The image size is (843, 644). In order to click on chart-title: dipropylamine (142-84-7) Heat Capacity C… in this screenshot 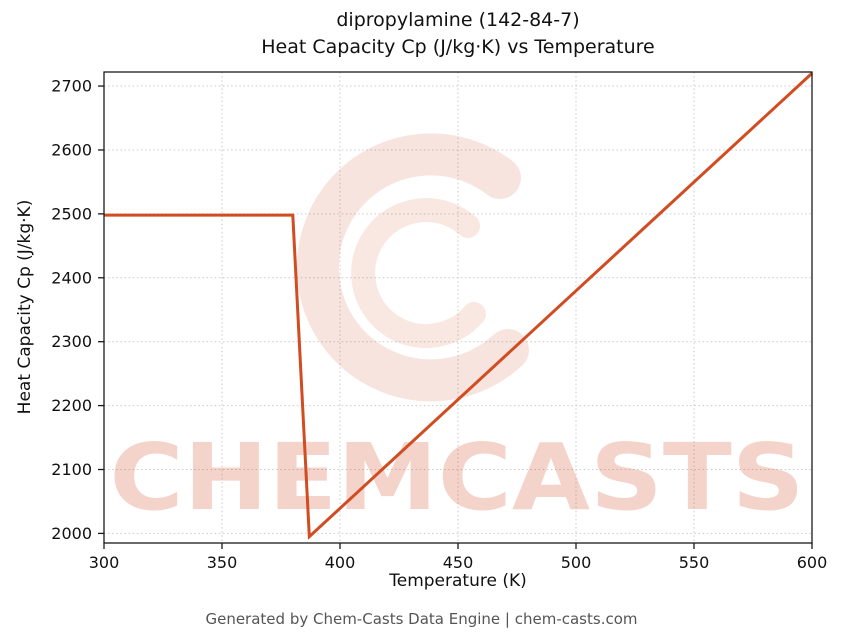, I will do `click(458, 34)`.